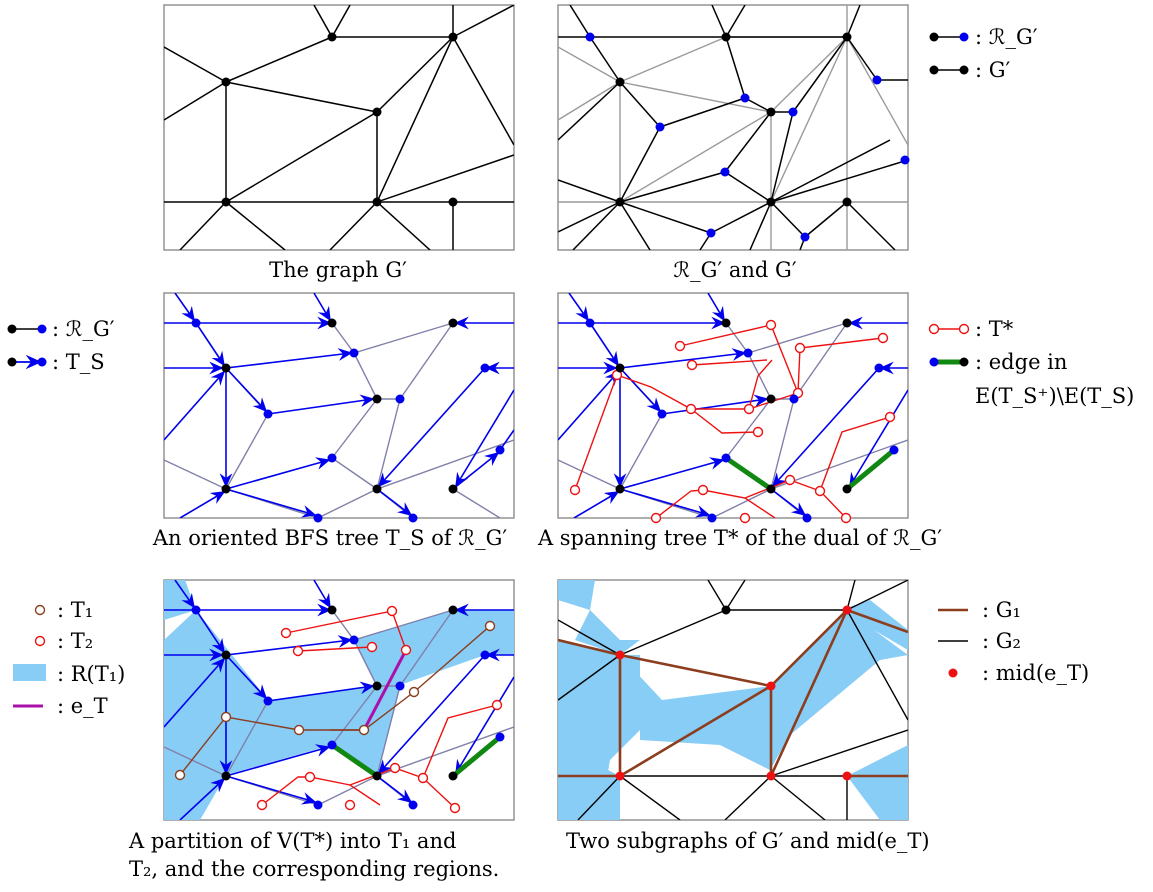 This screenshot has width=1153, height=892. I want to click on caption-panel-5-line-2: T₂, and the corresponding regions., so click(314, 869).